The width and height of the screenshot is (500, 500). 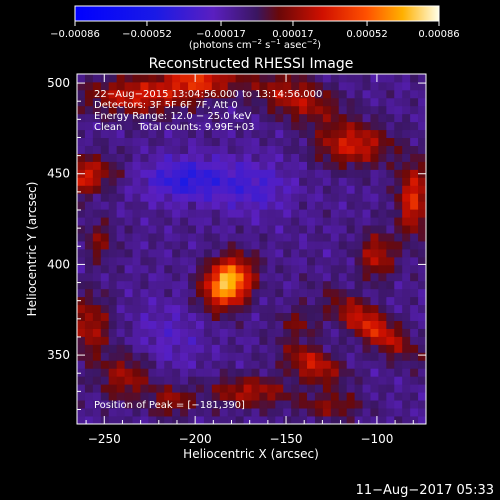 What do you see at coordinates (286, 439) in the screenshot?
I see `x-tick-label: −150` at bounding box center [286, 439].